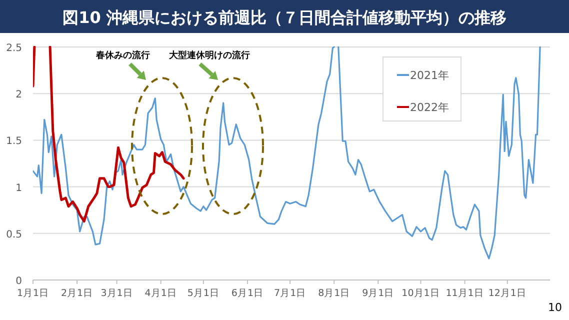 Image resolution: width=569 pixels, height=320 pixels. Describe the element at coordinates (122, 55) in the screenshot. I see `annotation: 春休みの流行` at that location.